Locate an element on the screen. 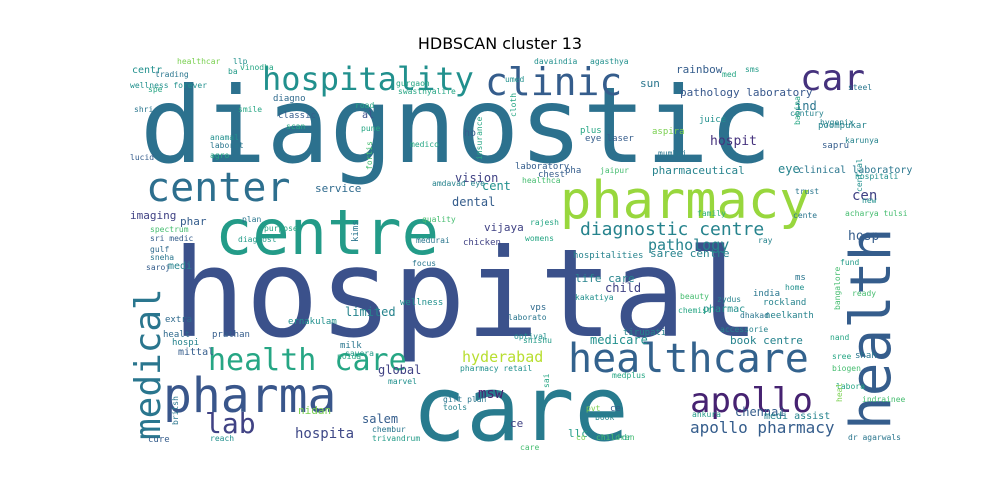  word-home: home is located at coordinates (794, 287).